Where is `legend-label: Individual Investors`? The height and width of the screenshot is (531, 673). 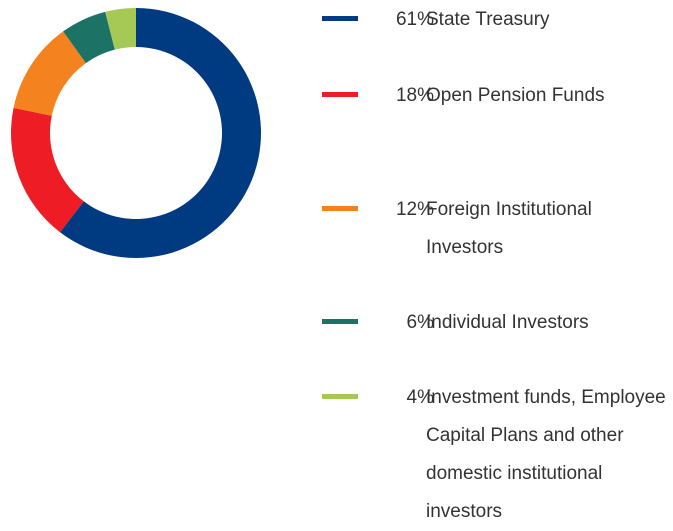
legend-label: Individual Investors is located at coordinates (507, 322).